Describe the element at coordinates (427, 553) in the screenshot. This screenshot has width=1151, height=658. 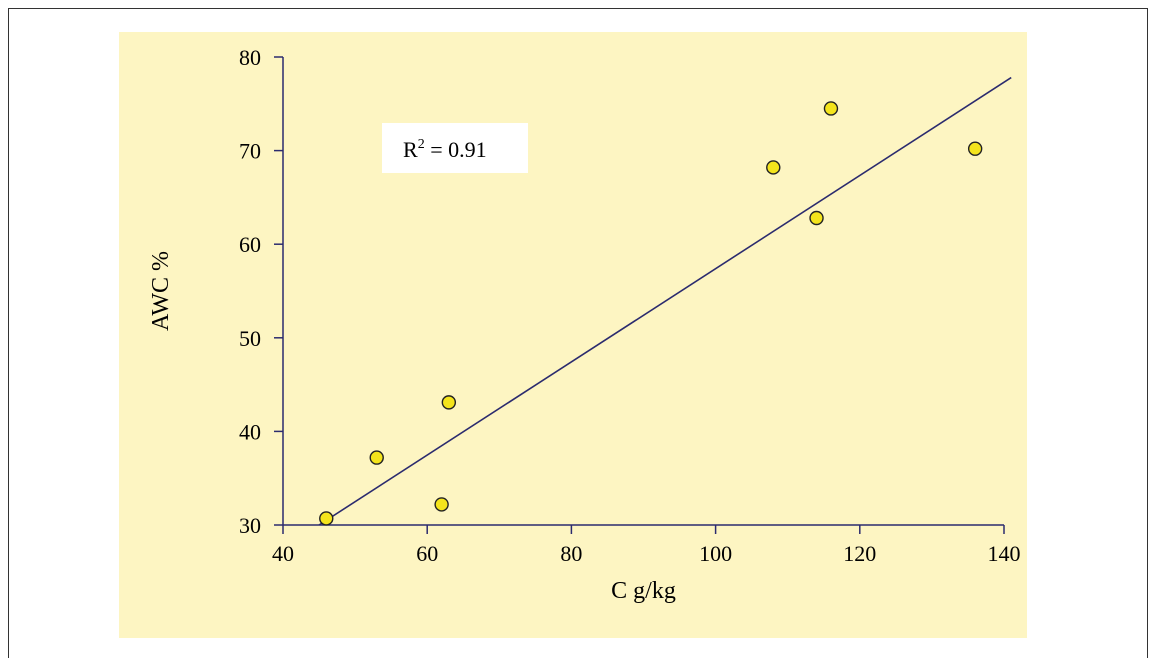
I see `x-tick-label: 60` at that location.